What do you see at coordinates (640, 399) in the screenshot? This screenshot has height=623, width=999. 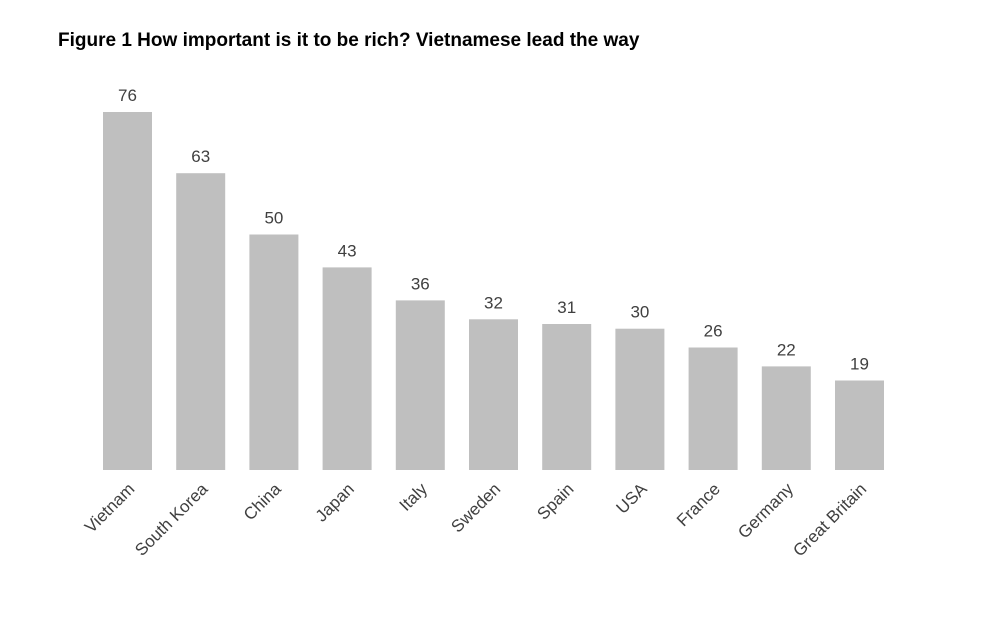 I see `bar-usa` at bounding box center [640, 399].